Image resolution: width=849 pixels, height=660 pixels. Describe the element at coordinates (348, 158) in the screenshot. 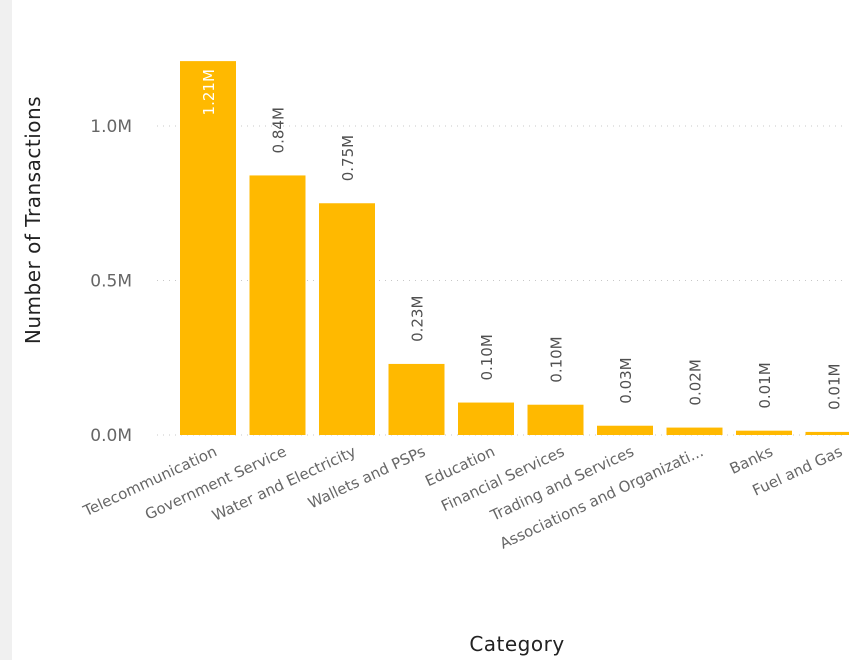

I see `data-label: 0.75M` at that location.